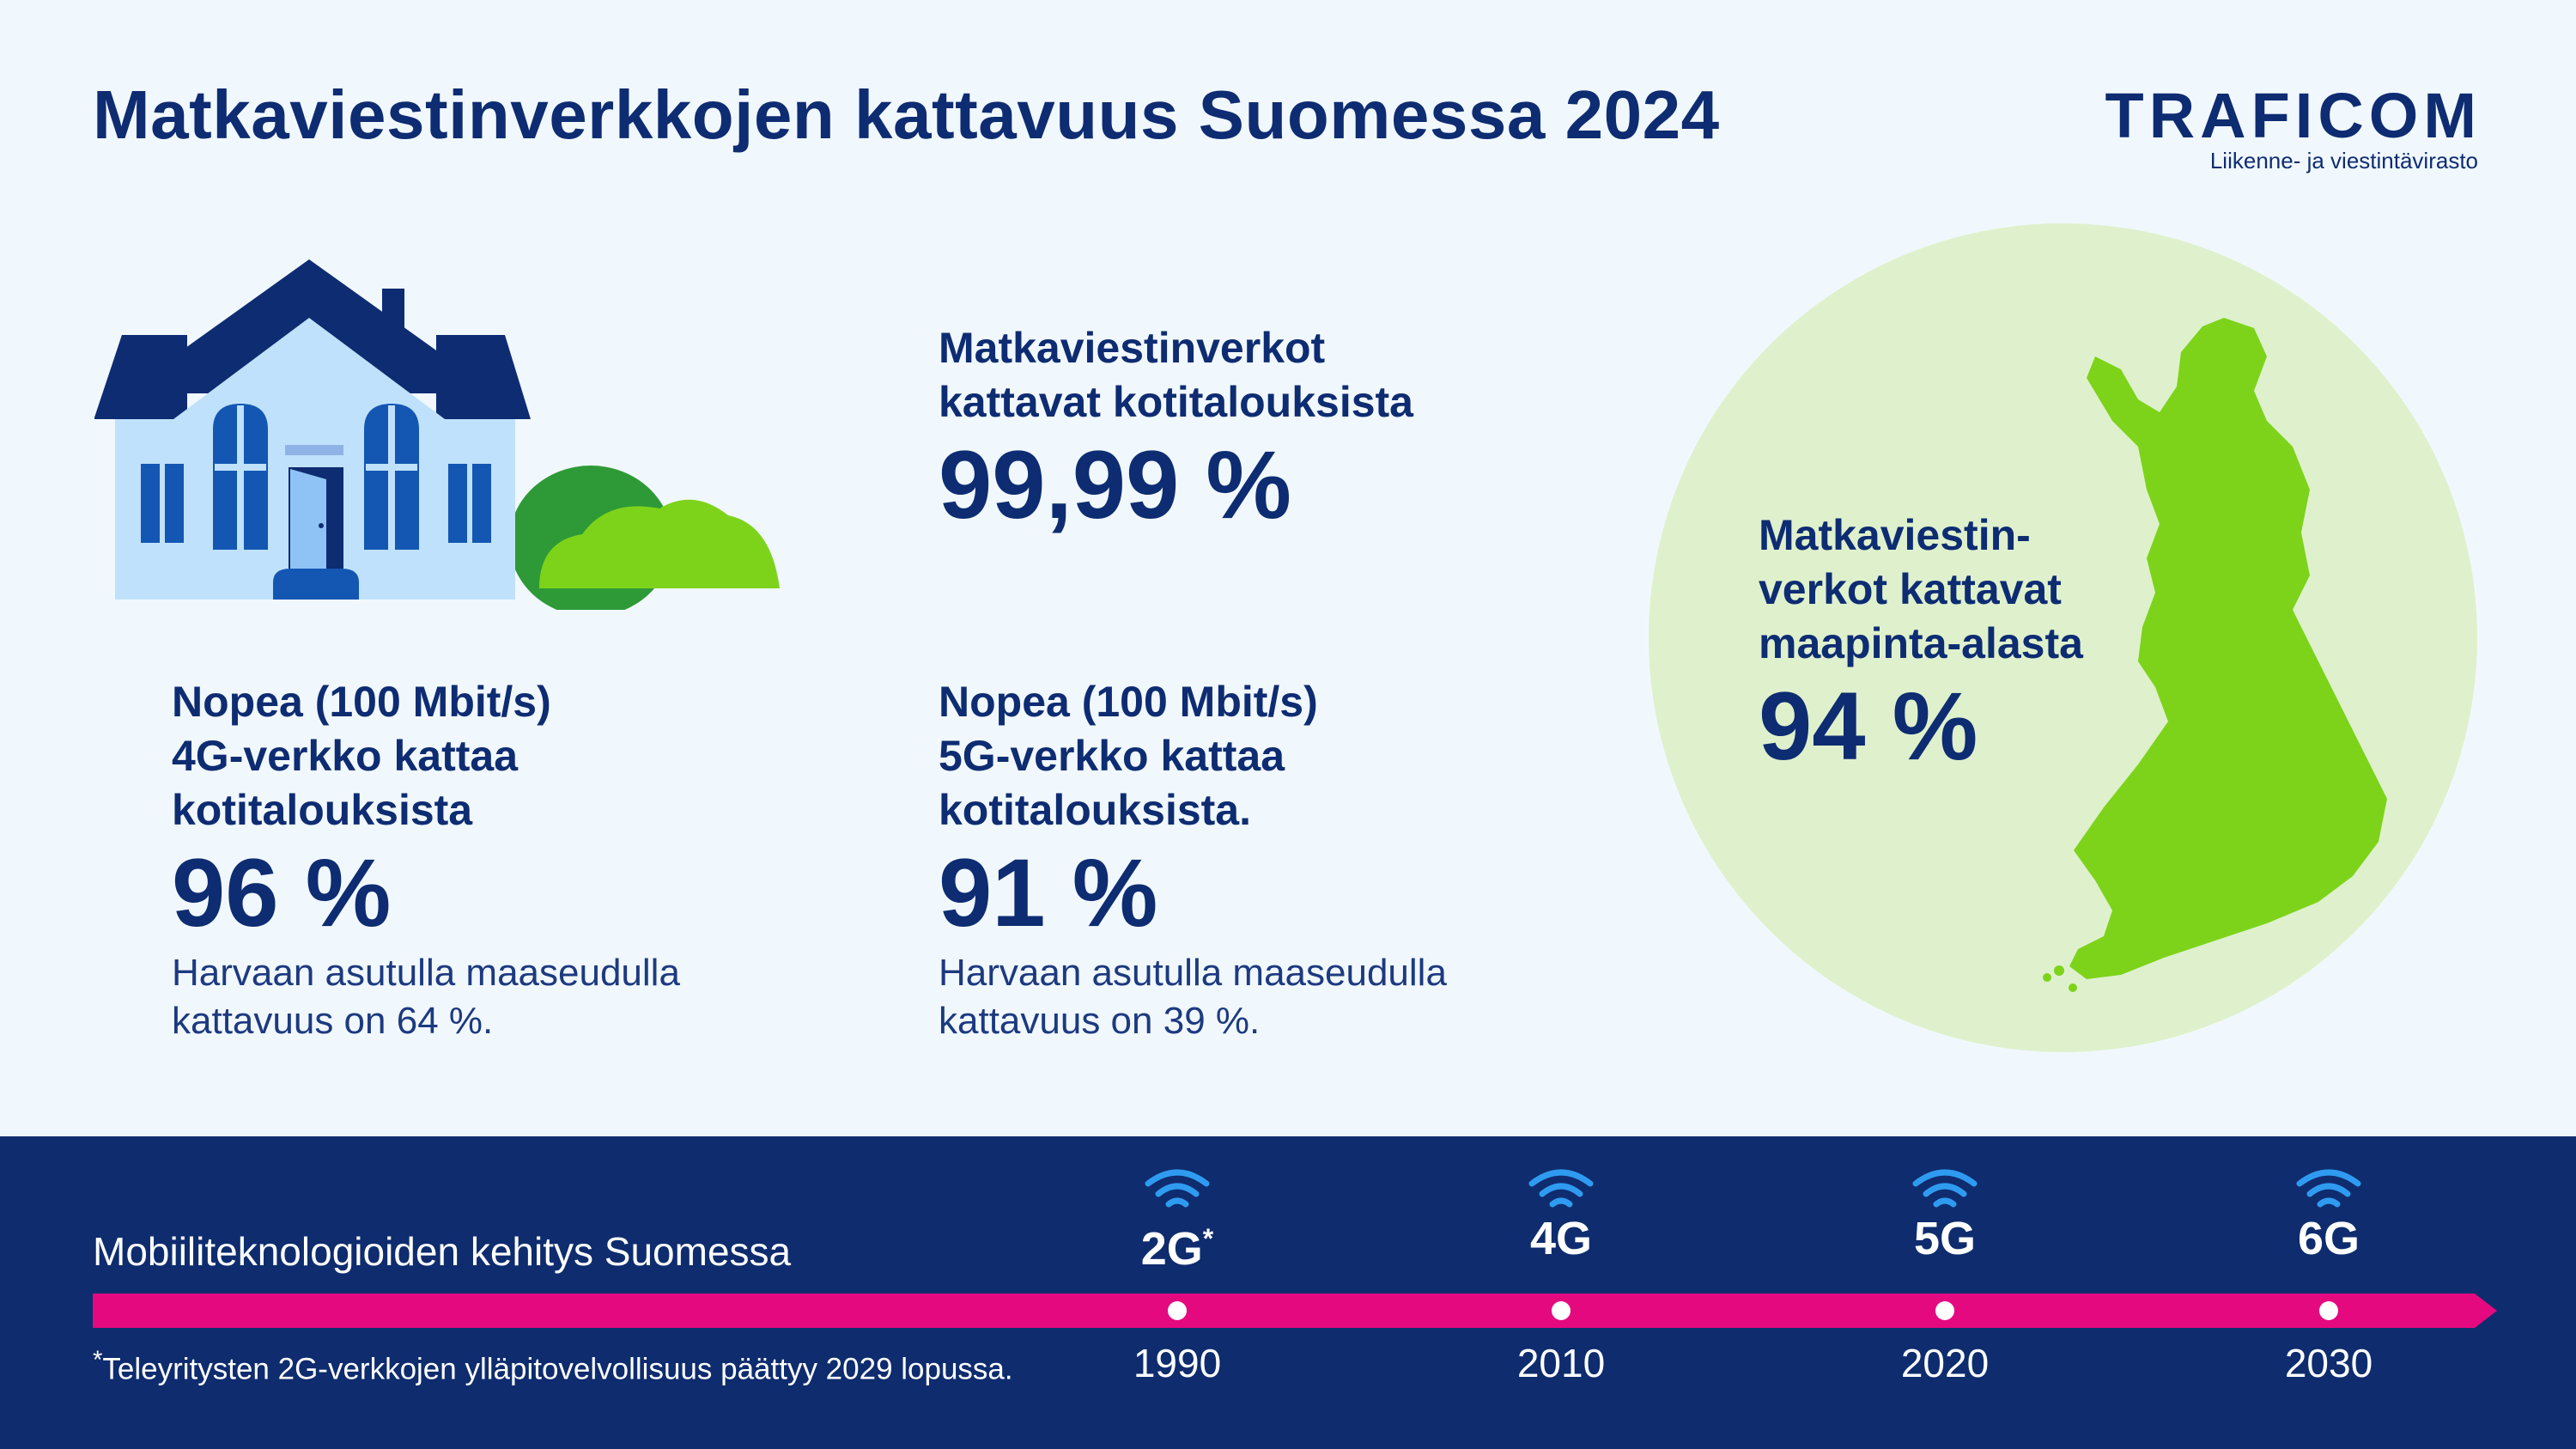 The height and width of the screenshot is (1449, 2576). I want to click on land-area-label-line1: Matkaviestin-, so click(1895, 535).